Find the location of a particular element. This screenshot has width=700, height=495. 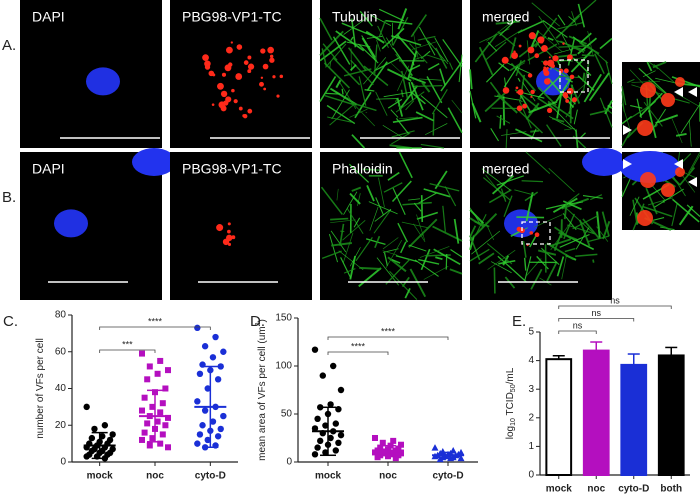

y-label-part: TCID is located at coordinates (510, 405).